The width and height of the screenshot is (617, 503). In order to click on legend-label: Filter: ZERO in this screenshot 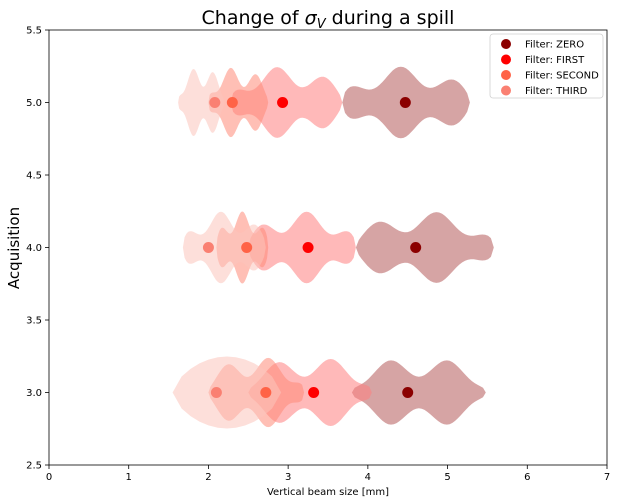, I will do `click(554, 45)`.